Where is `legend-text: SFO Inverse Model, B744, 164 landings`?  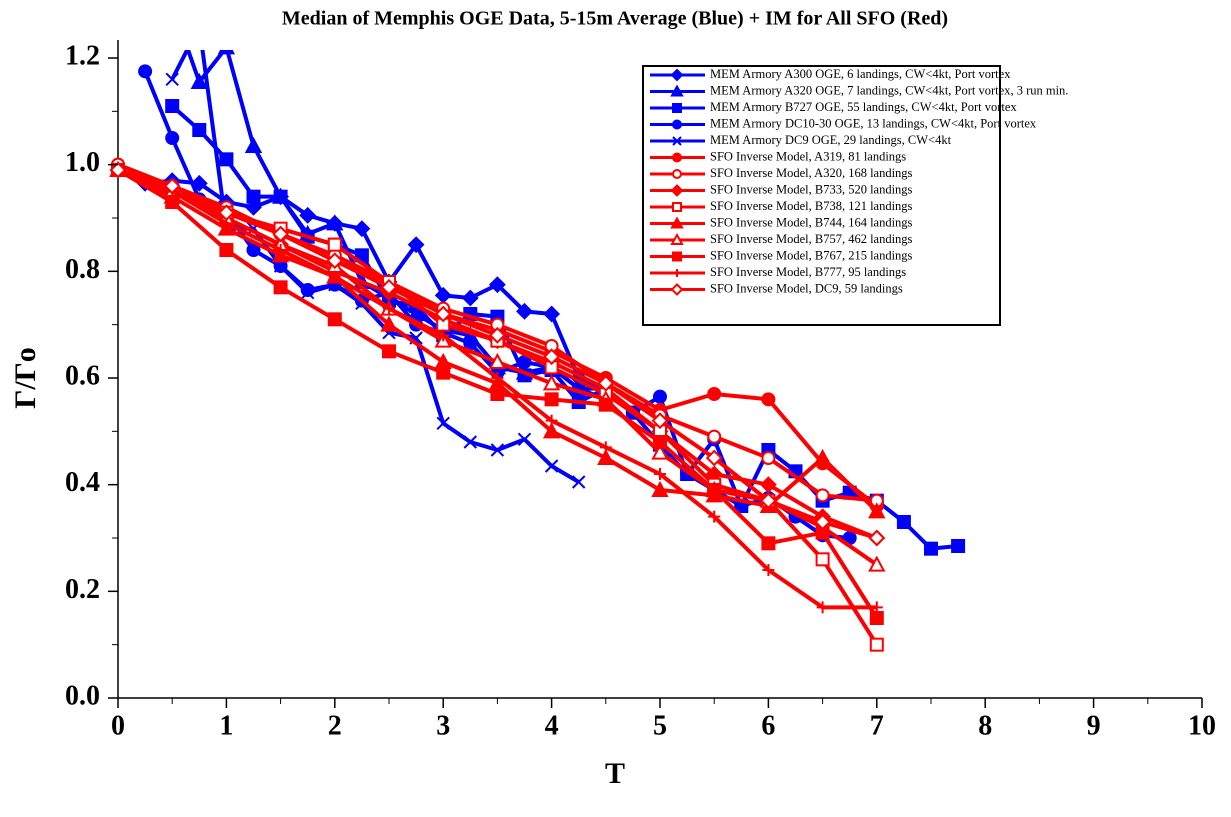 legend-text: SFO Inverse Model, B744, 164 landings is located at coordinates (811, 222).